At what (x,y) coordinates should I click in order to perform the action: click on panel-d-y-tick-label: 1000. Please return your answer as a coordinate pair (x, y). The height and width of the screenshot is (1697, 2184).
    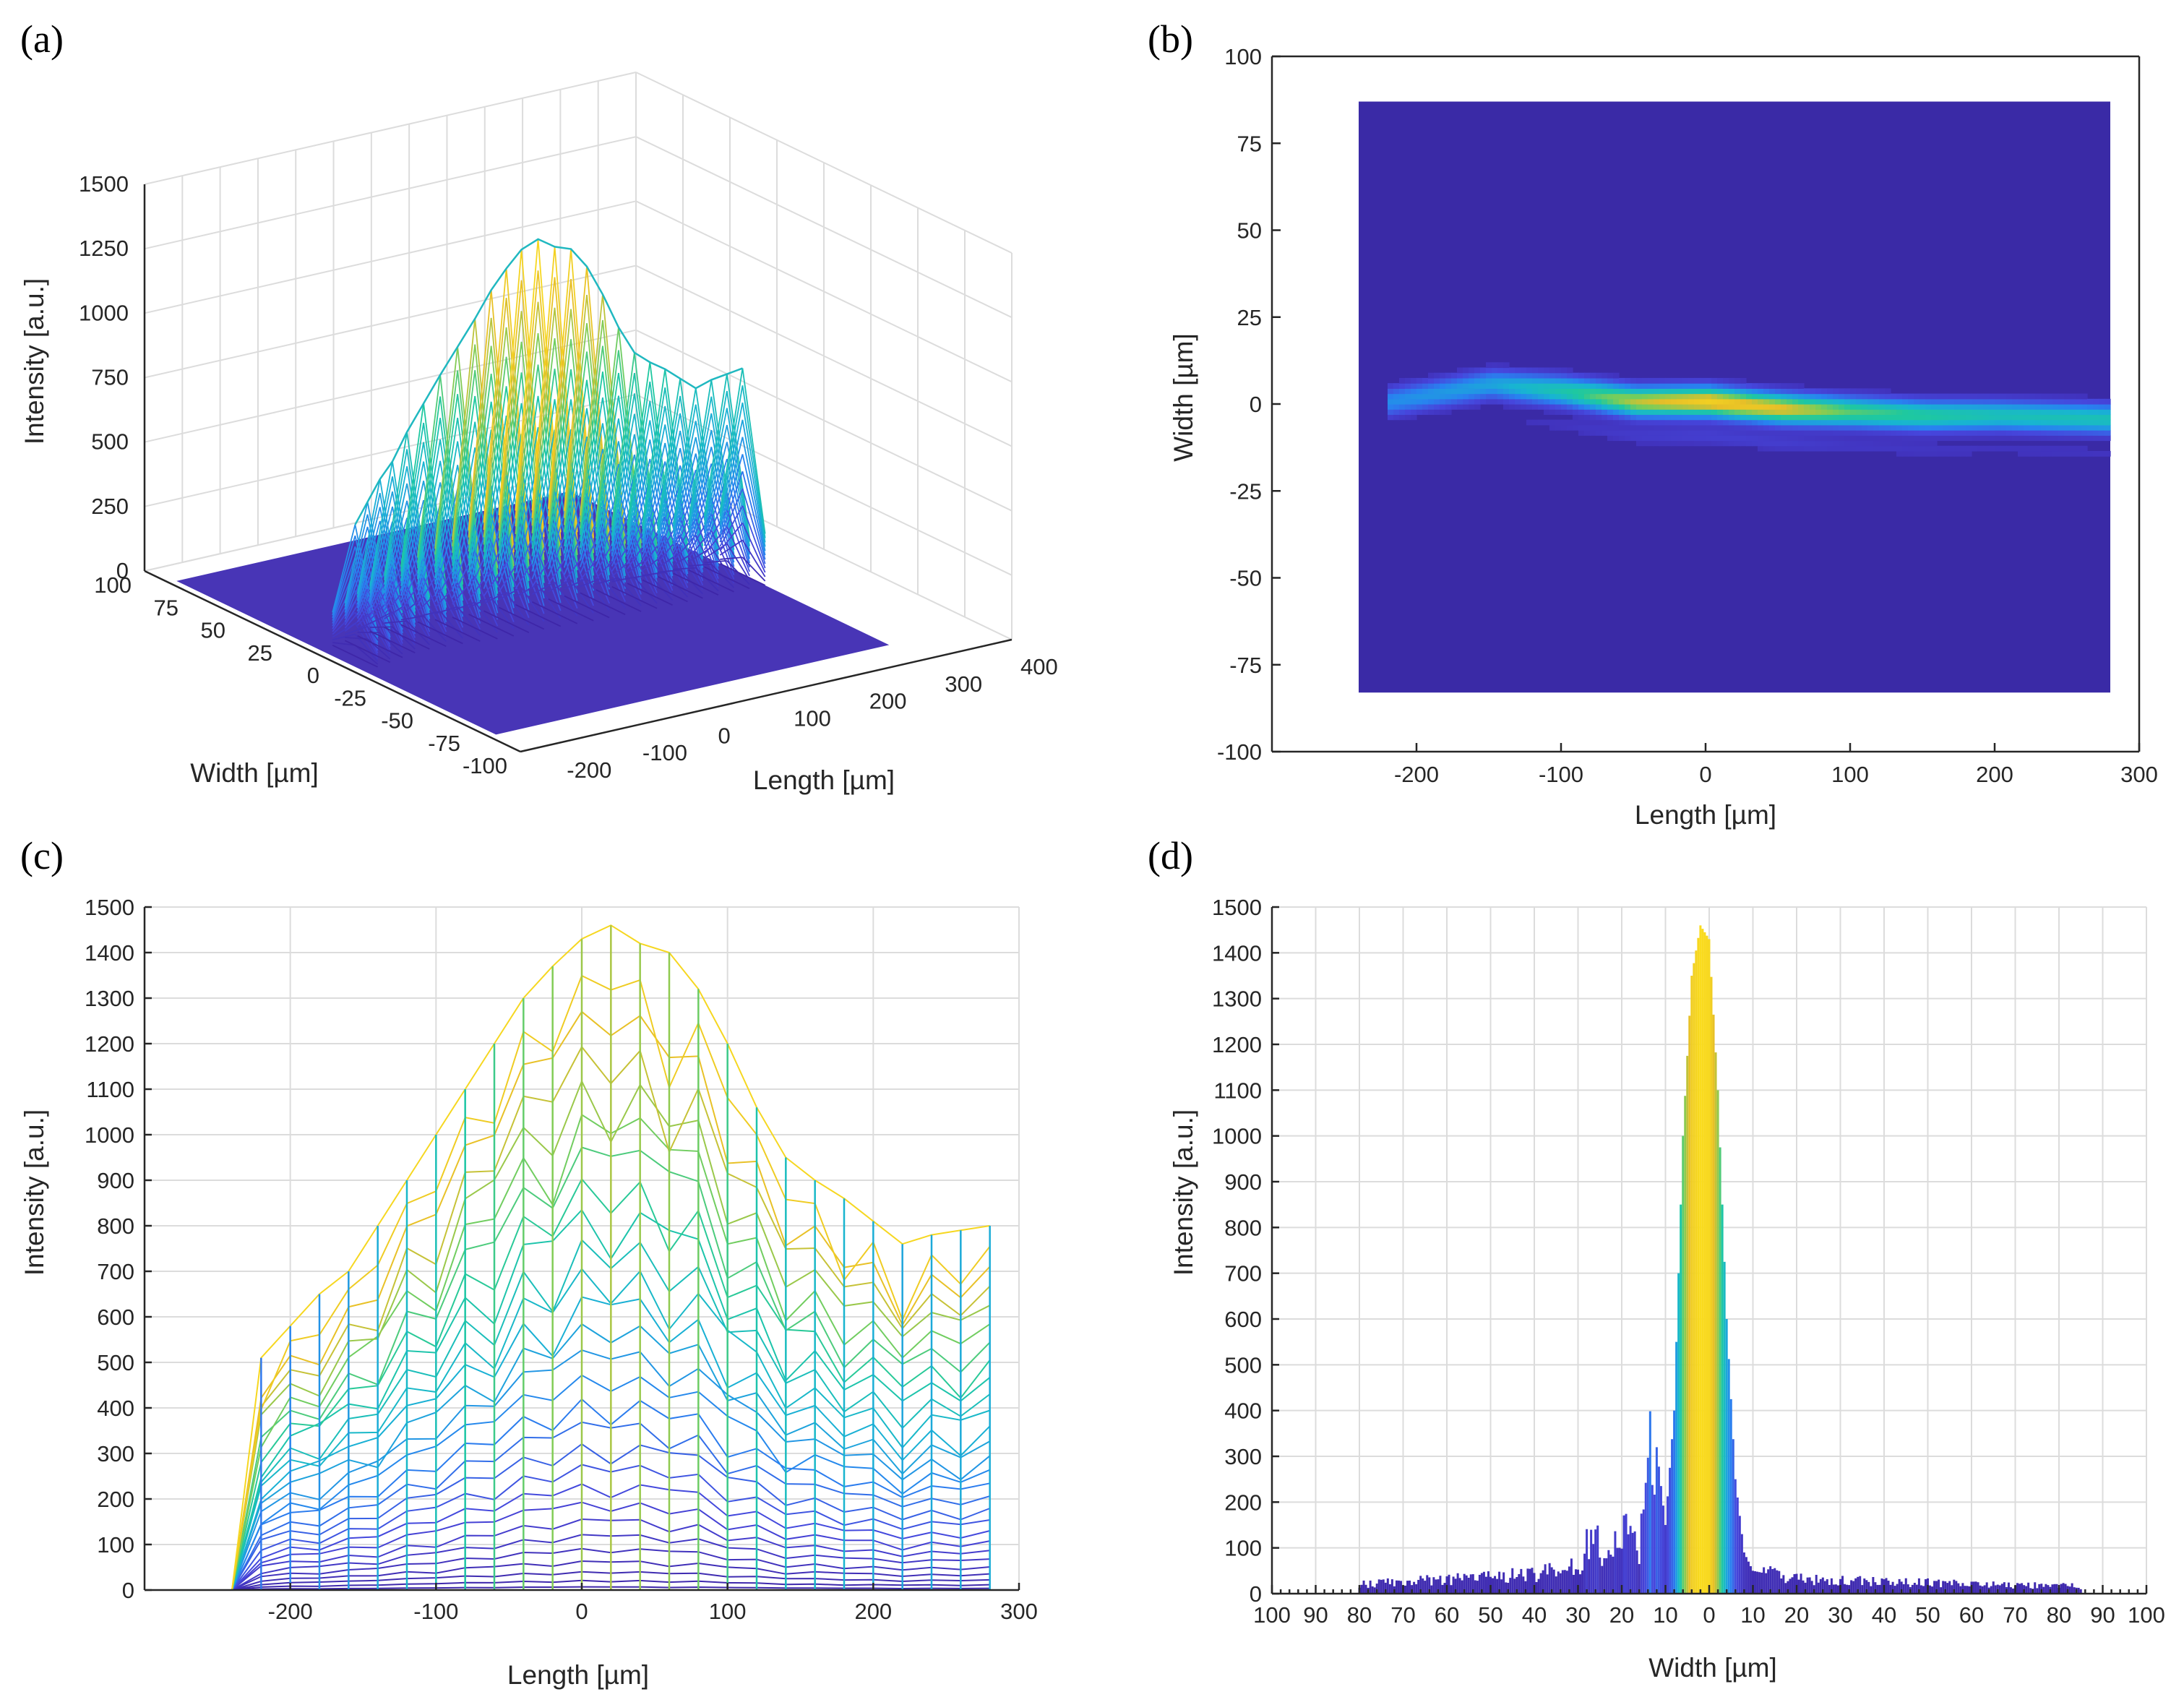
    Looking at the image, I should click on (1237, 1136).